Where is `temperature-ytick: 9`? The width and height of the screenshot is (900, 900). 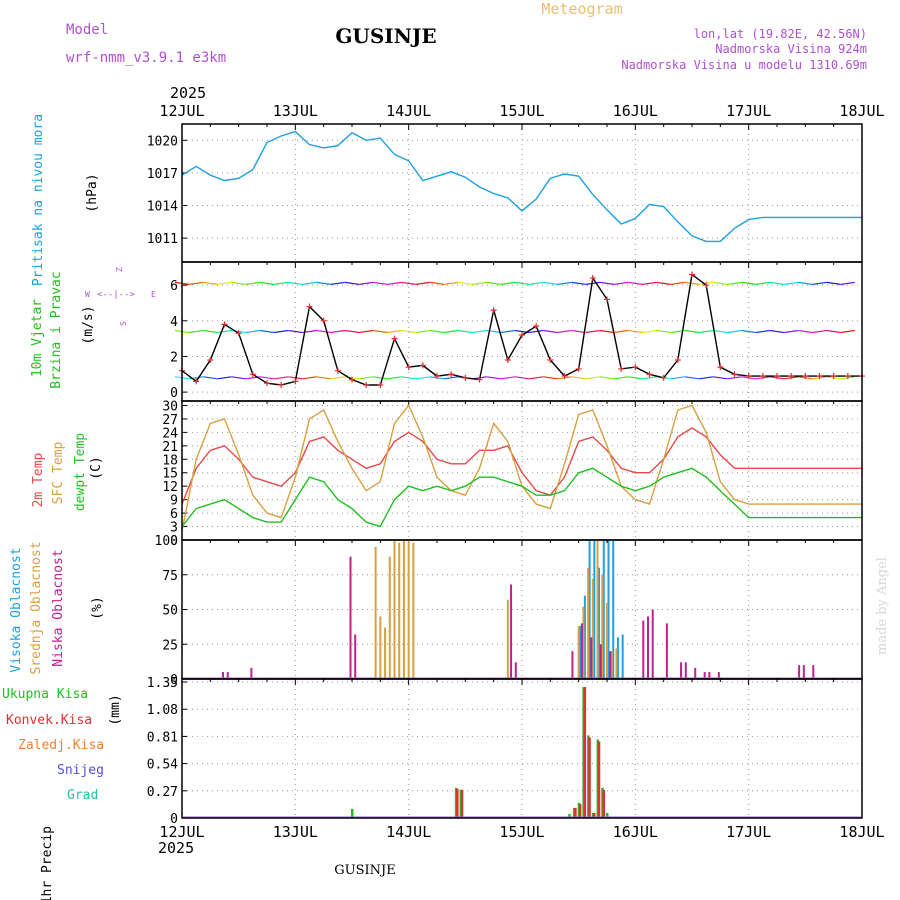
temperature-ytick: 9 is located at coordinates (174, 501).